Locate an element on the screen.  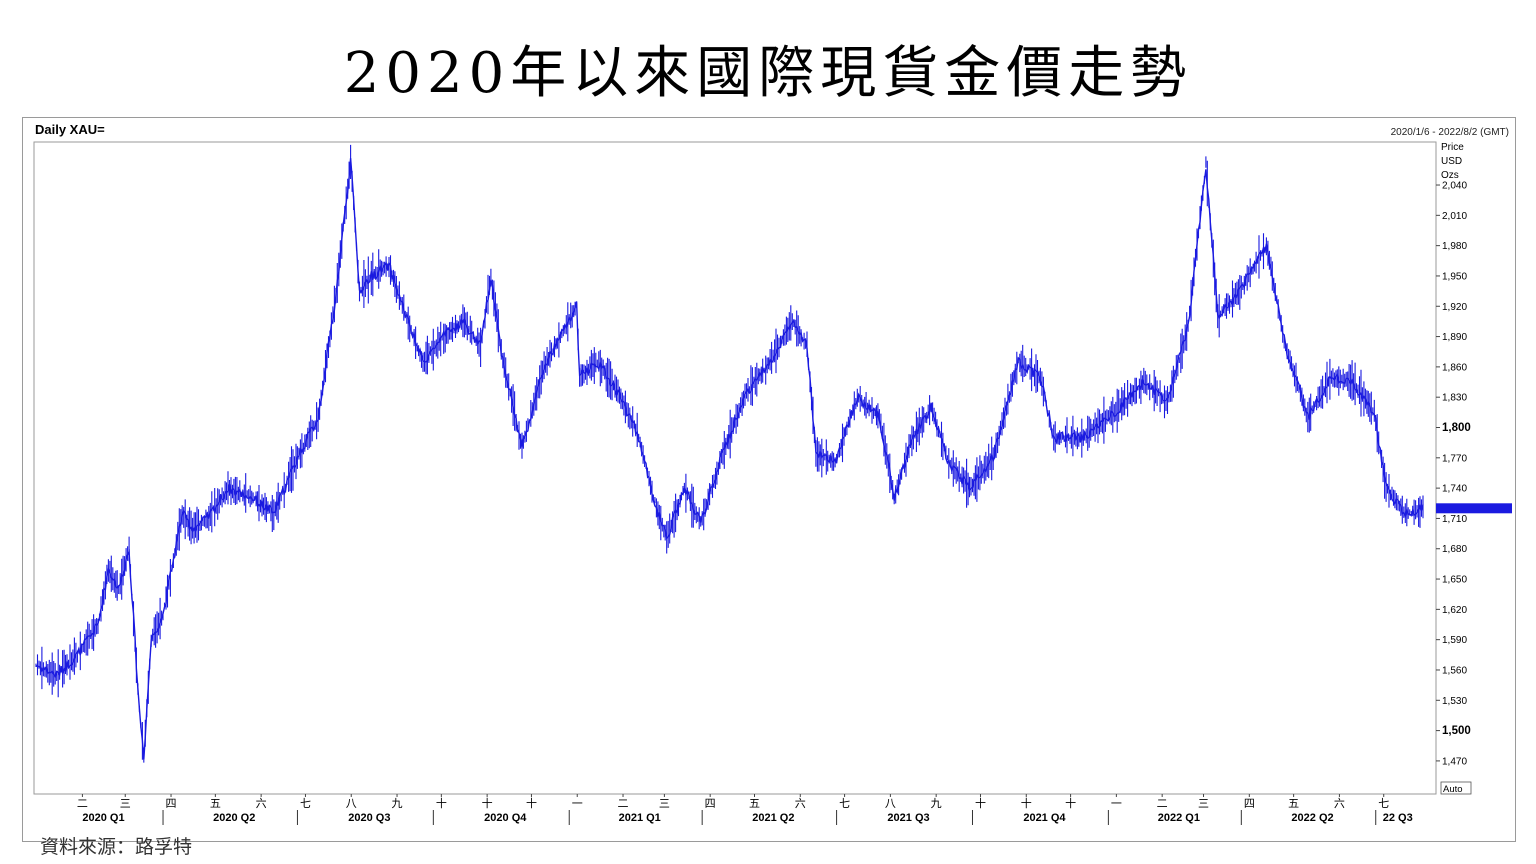
y-tick-label: 1,710 is located at coordinates (1454, 519).